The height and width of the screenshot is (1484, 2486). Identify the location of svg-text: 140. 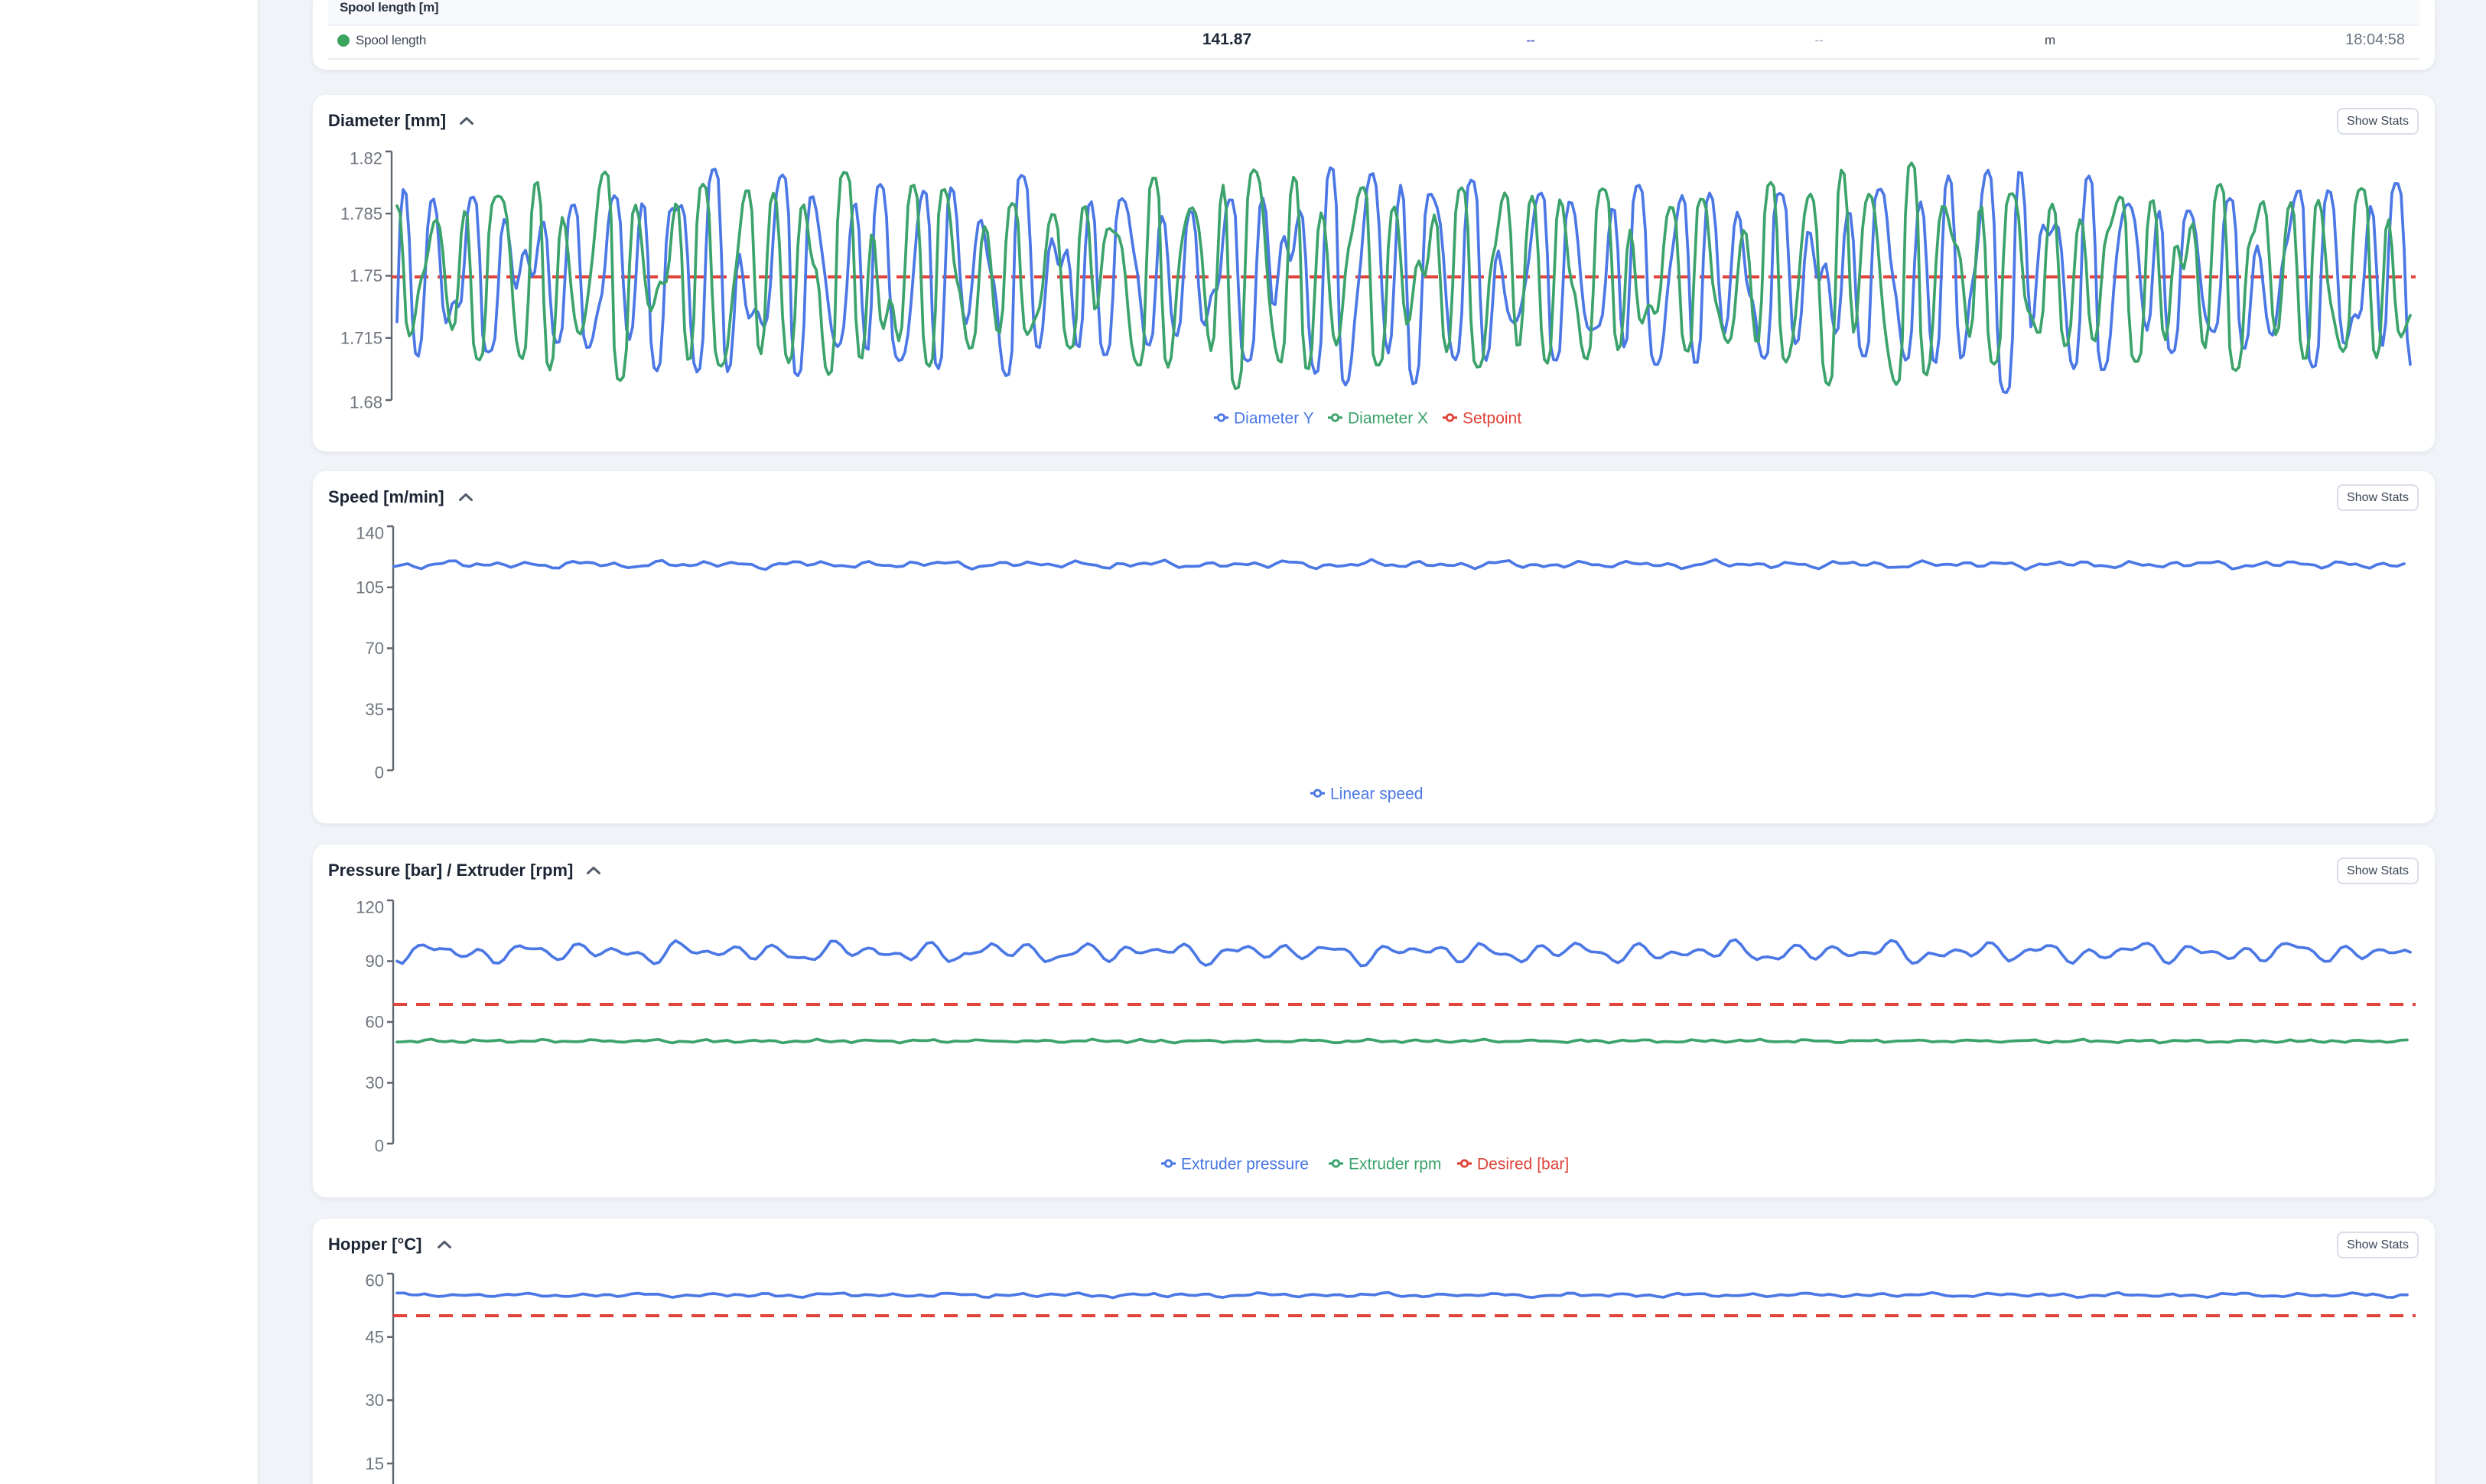
(370, 533).